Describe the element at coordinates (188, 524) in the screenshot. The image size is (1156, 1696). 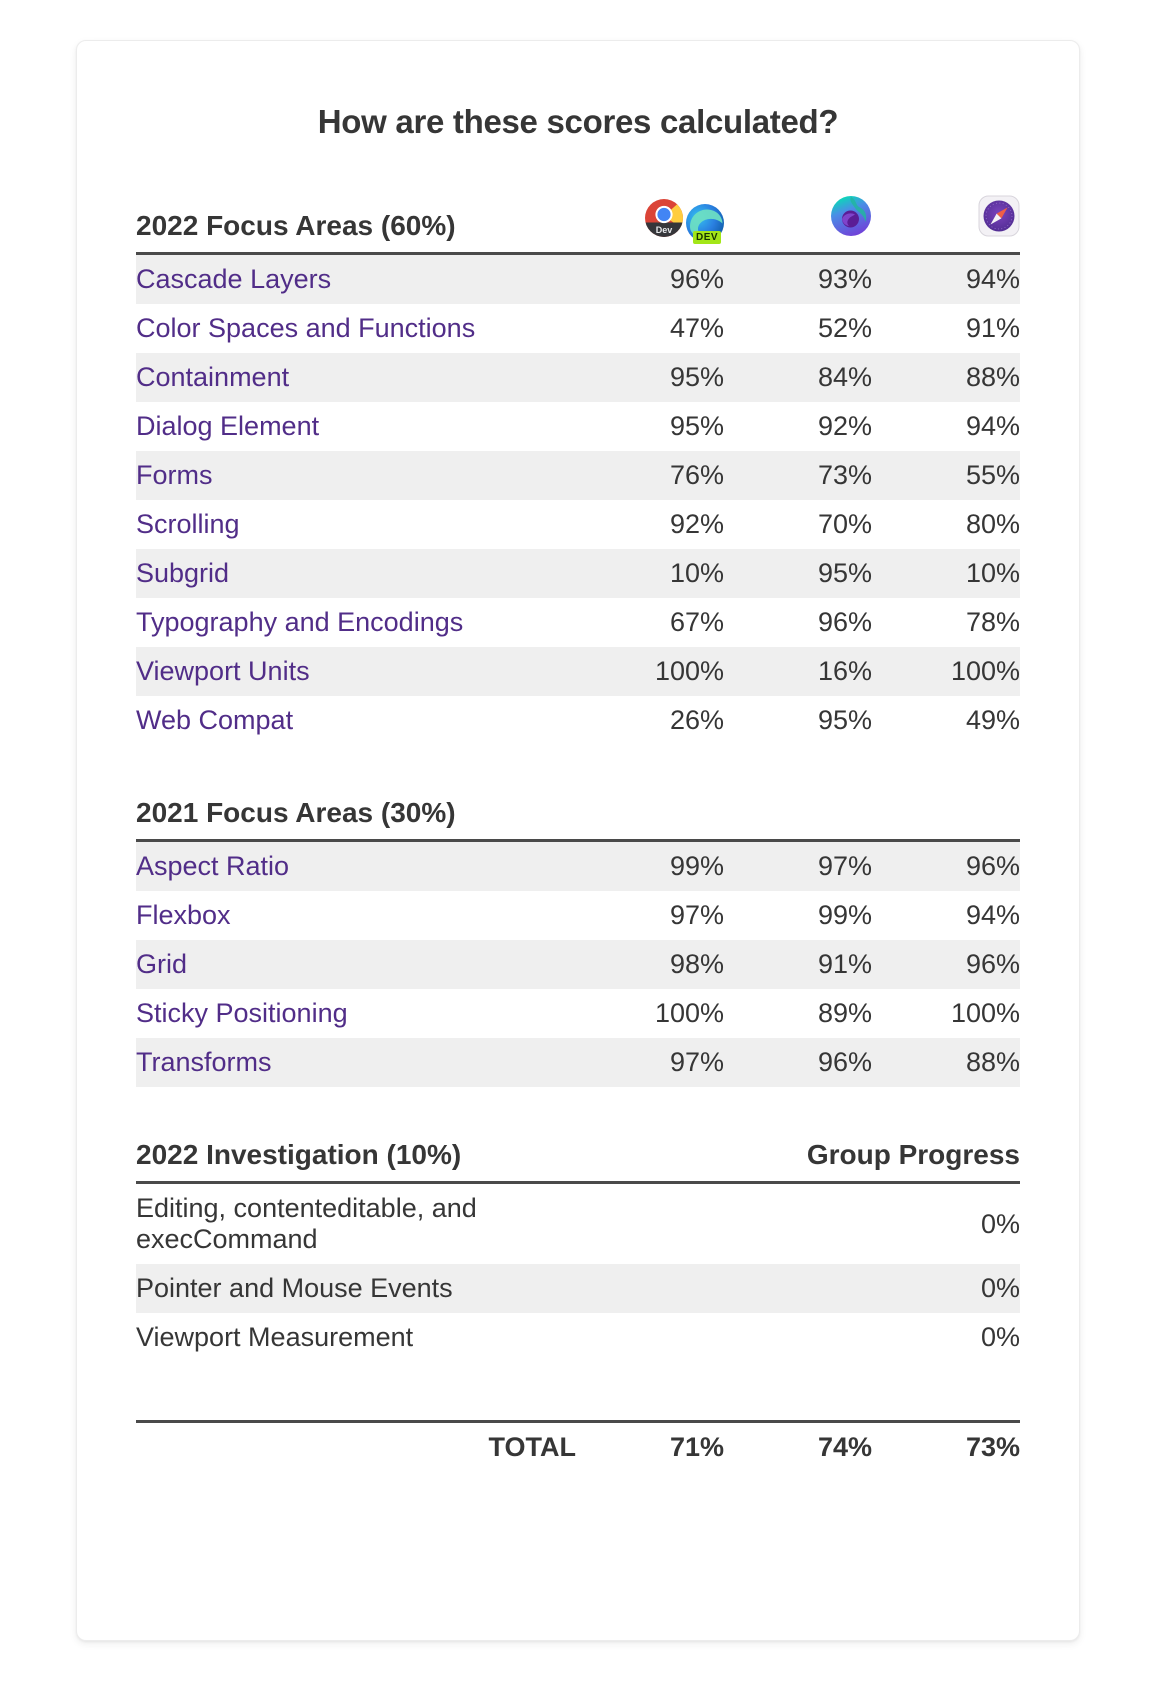
I see `focus-area-link: Scrolling` at that location.